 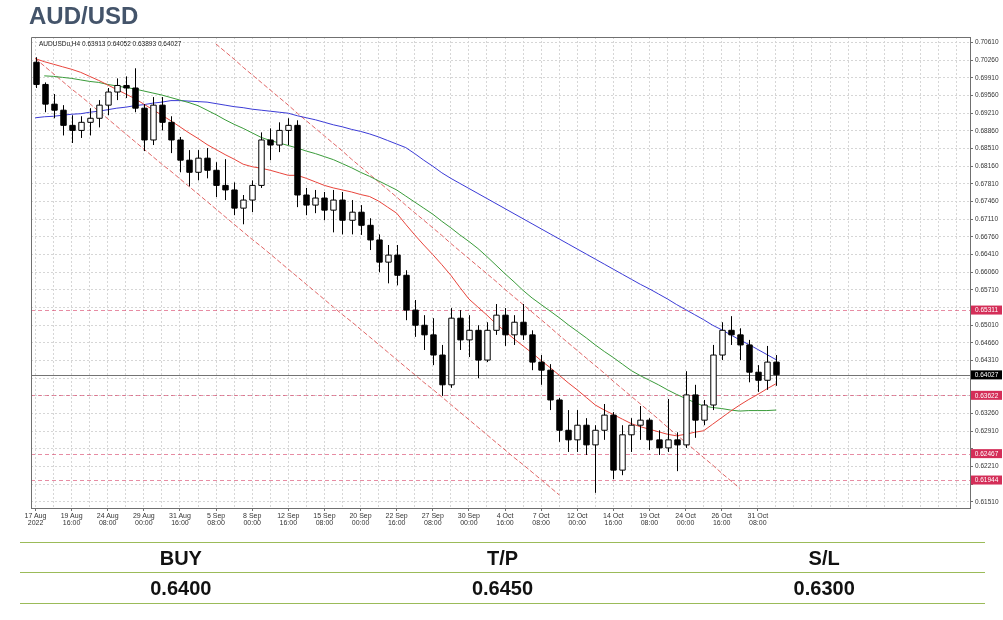 What do you see at coordinates (84, 16) in the screenshot?
I see `chart-title: AUD/USD` at bounding box center [84, 16].